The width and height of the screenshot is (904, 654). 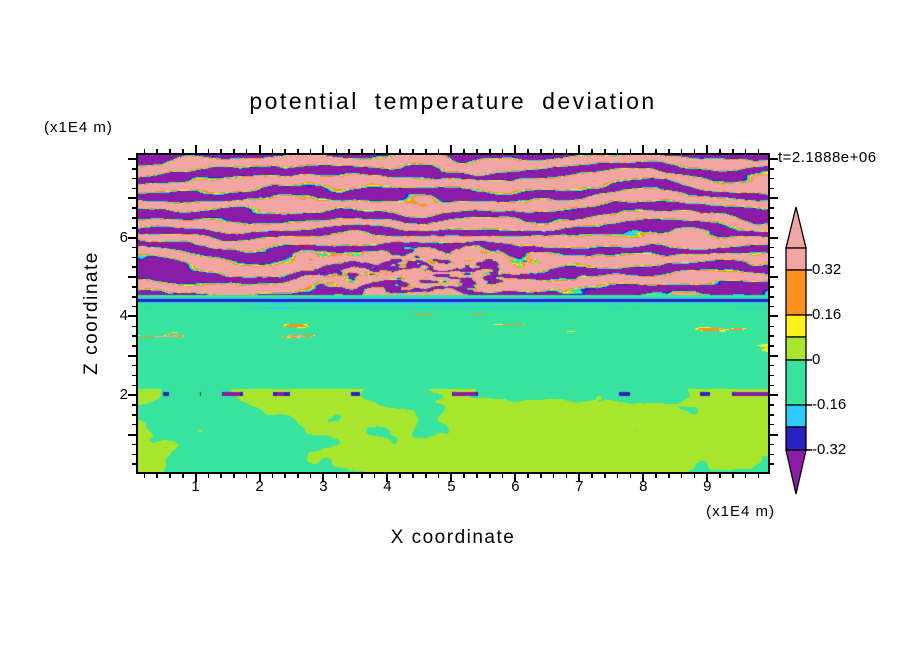 What do you see at coordinates (829, 404) in the screenshot?
I see `colorbar-label: -0.16` at bounding box center [829, 404].